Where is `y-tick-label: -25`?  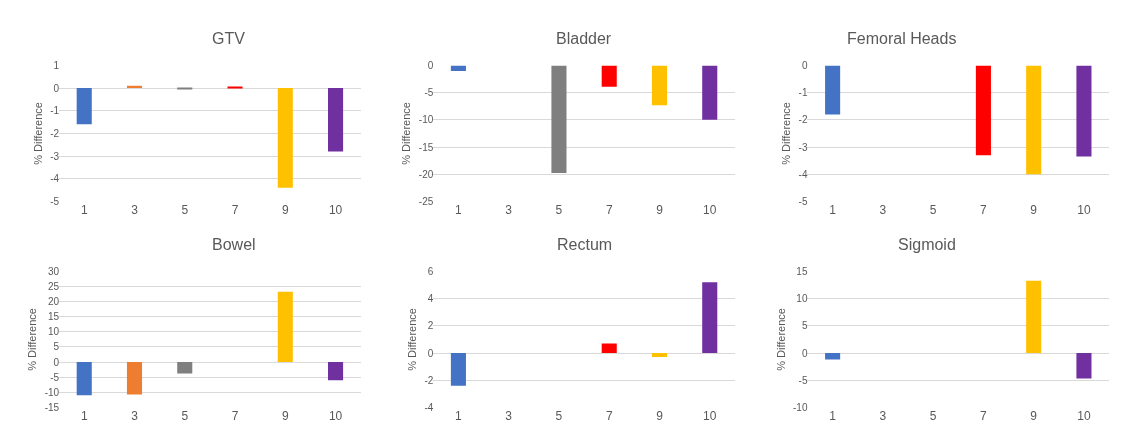 y-tick-label: -25 is located at coordinates (426, 201).